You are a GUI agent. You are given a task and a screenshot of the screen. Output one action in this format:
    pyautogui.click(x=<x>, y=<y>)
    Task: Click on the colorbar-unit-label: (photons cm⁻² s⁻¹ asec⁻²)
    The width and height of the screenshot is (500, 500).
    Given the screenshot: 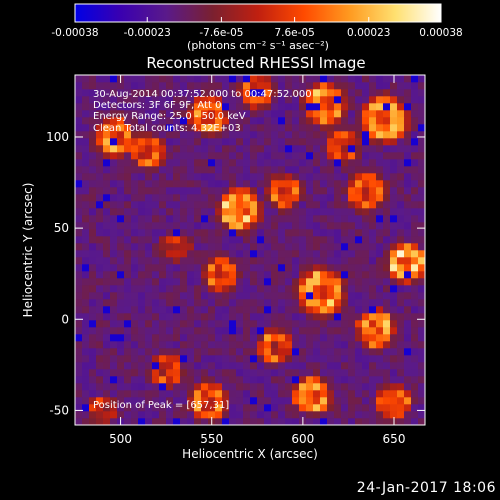 What is the action you would take?
    pyautogui.click(x=258, y=45)
    